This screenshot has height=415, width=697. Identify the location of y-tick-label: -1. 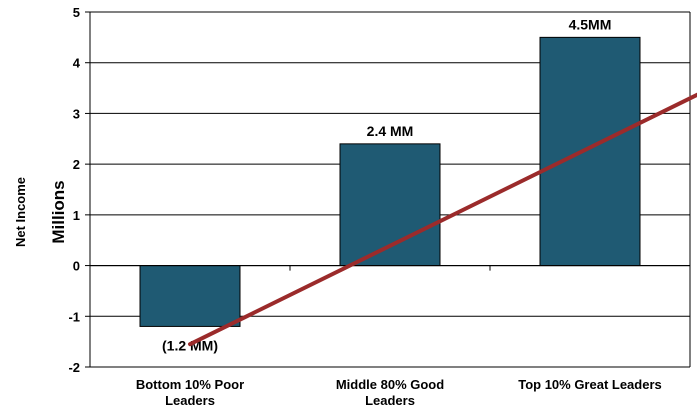
(74, 316).